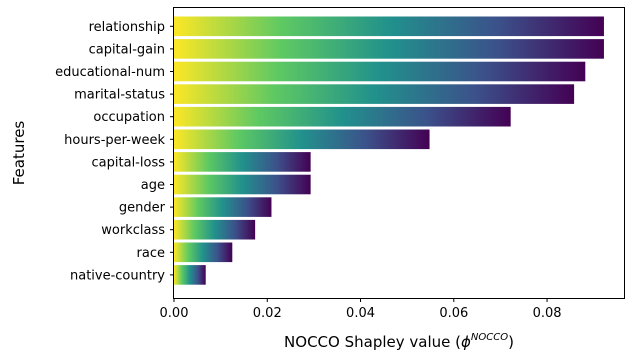  I want to click on y-tick-label: educational-num, so click(110, 72).